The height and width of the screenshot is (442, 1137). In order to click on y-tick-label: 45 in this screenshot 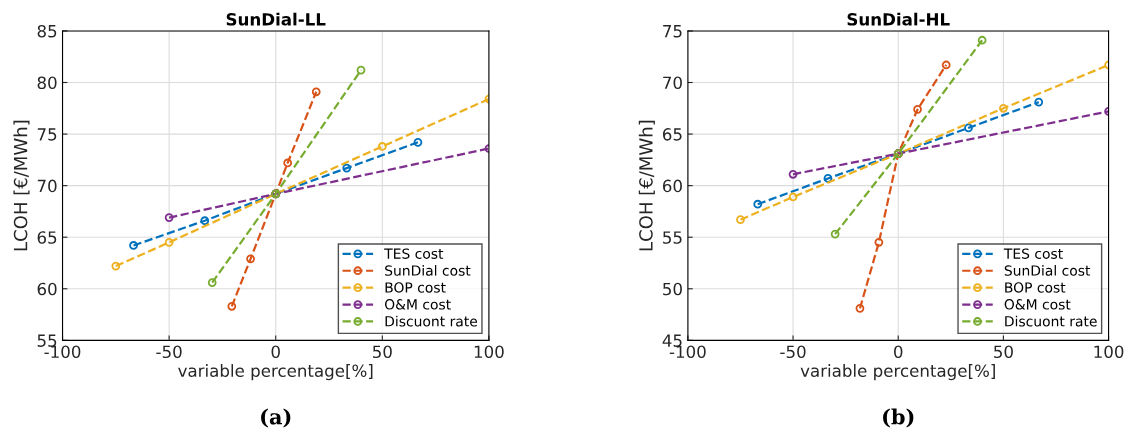, I will do `click(672, 340)`.